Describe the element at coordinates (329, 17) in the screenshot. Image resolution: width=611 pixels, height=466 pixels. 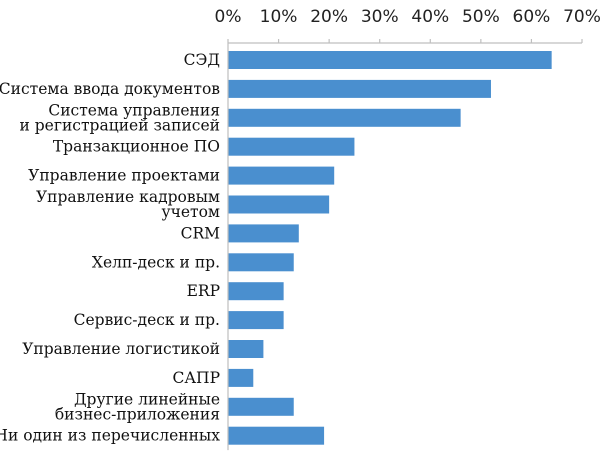
I see `x-tick-label: 20%` at that location.